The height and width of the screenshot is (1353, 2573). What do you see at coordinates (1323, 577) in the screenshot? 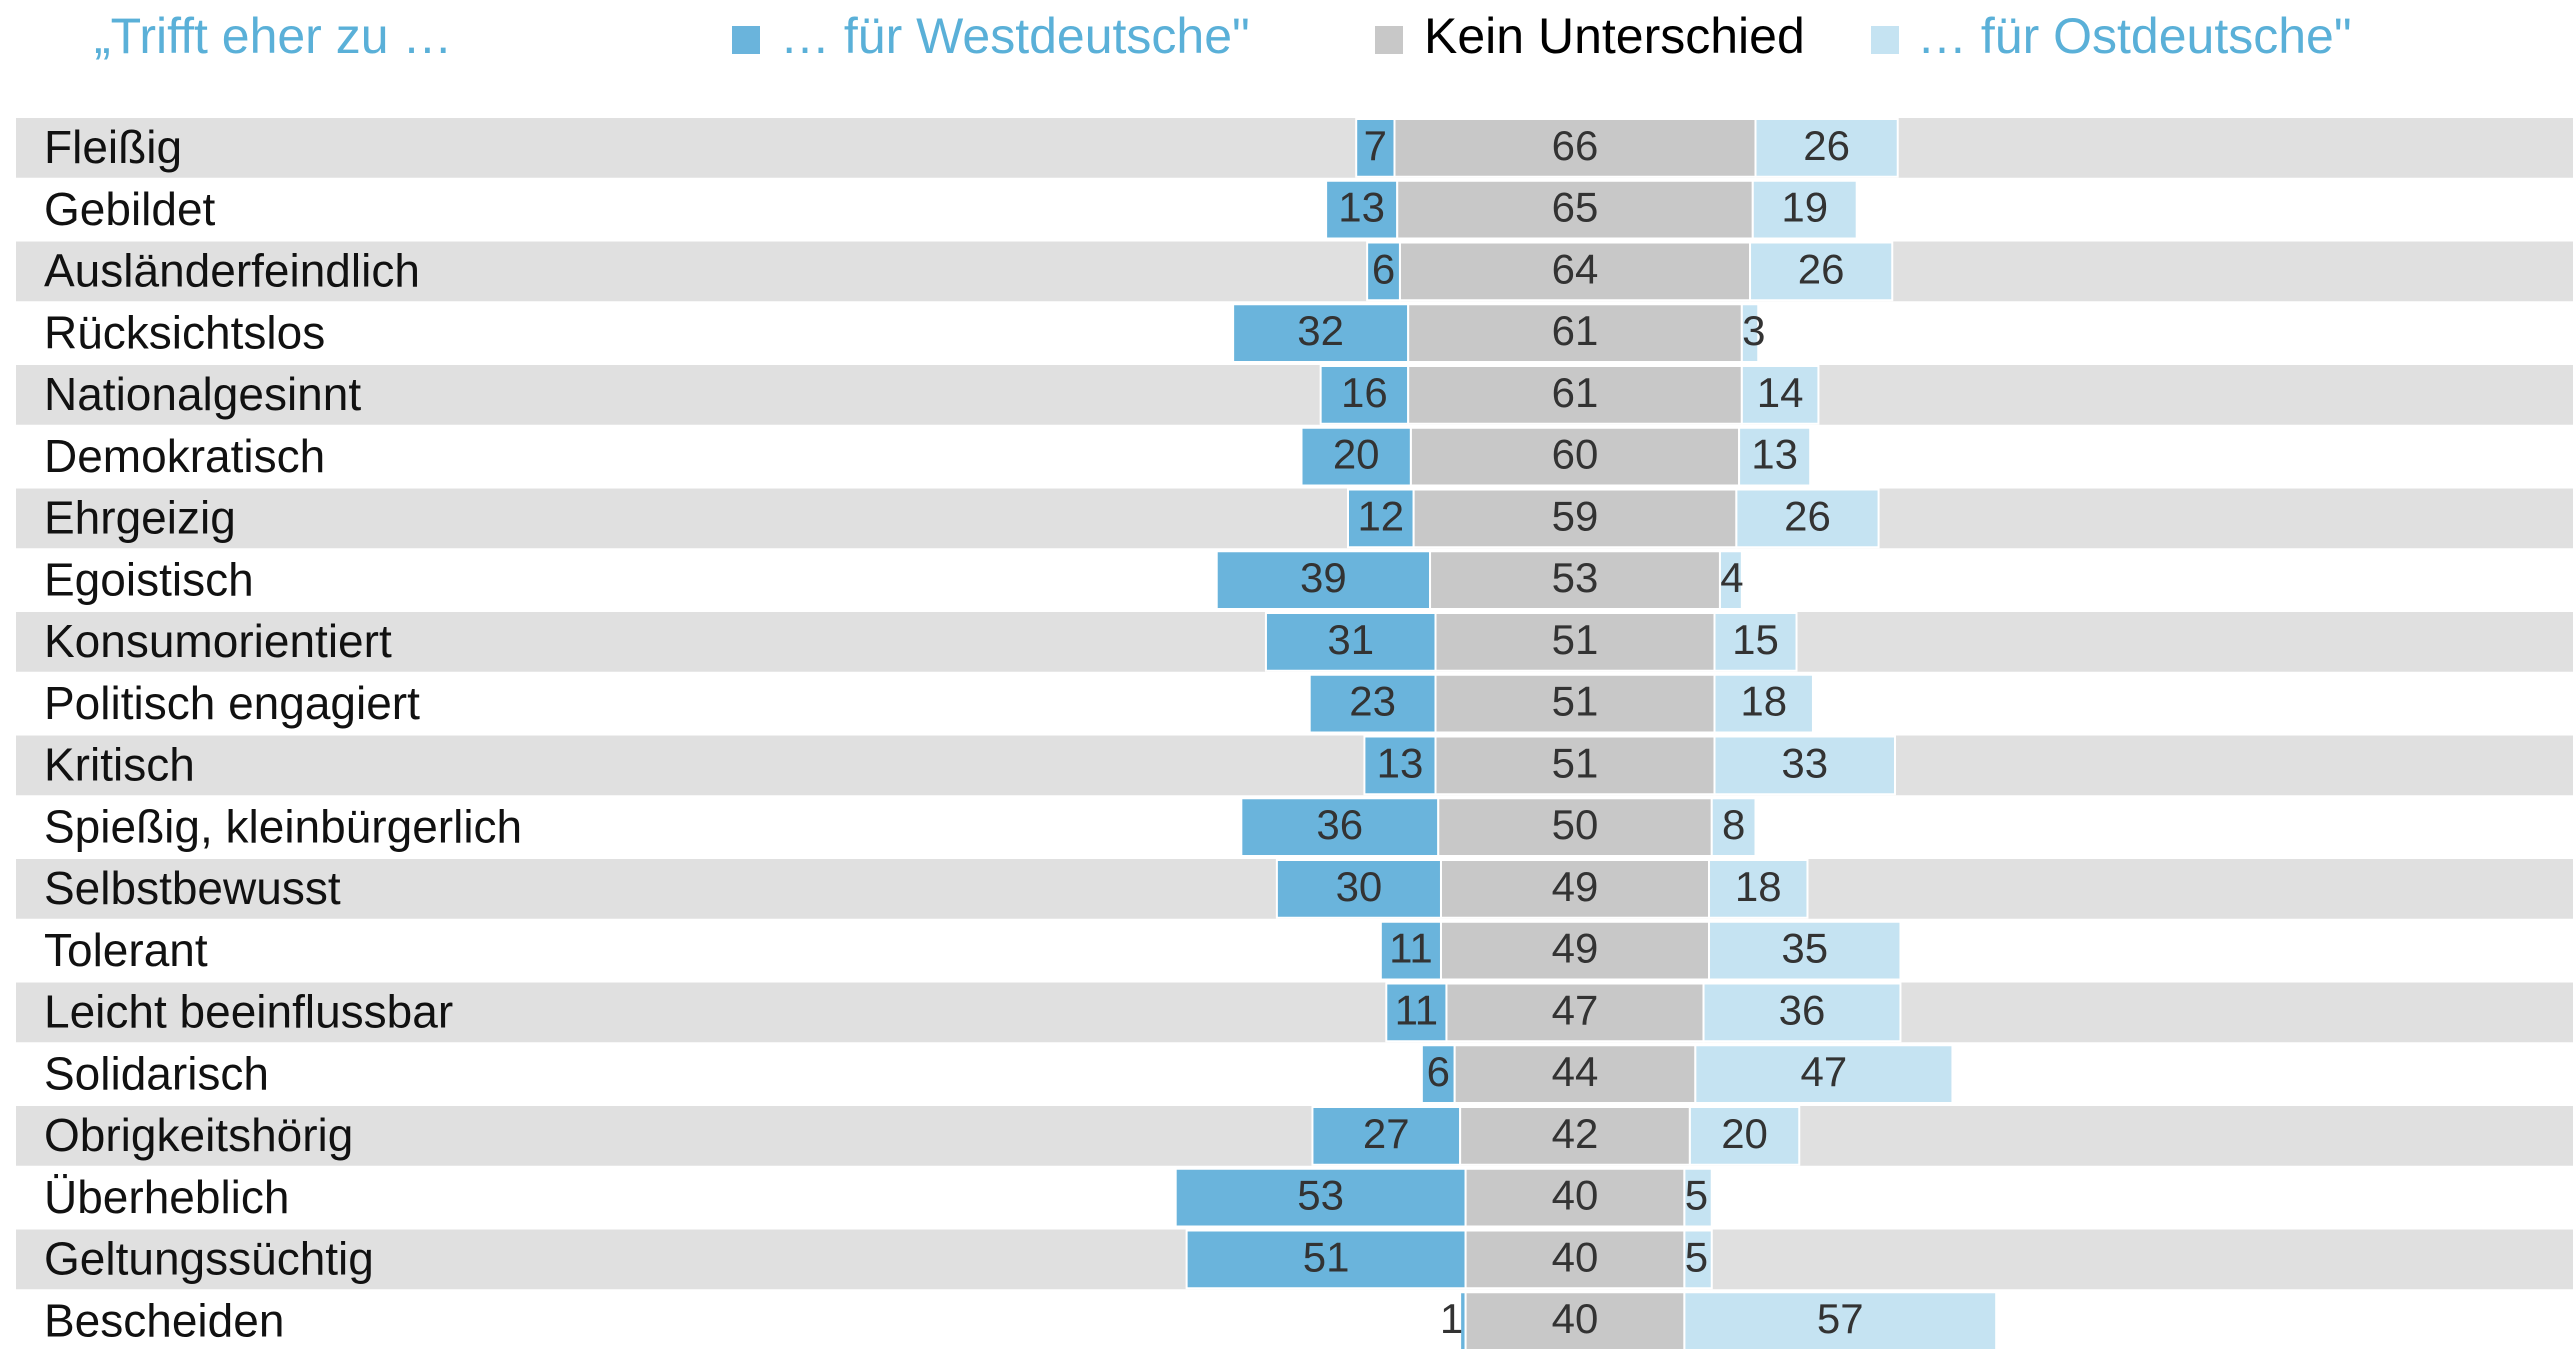
I see `value-label: 39` at bounding box center [1323, 577].